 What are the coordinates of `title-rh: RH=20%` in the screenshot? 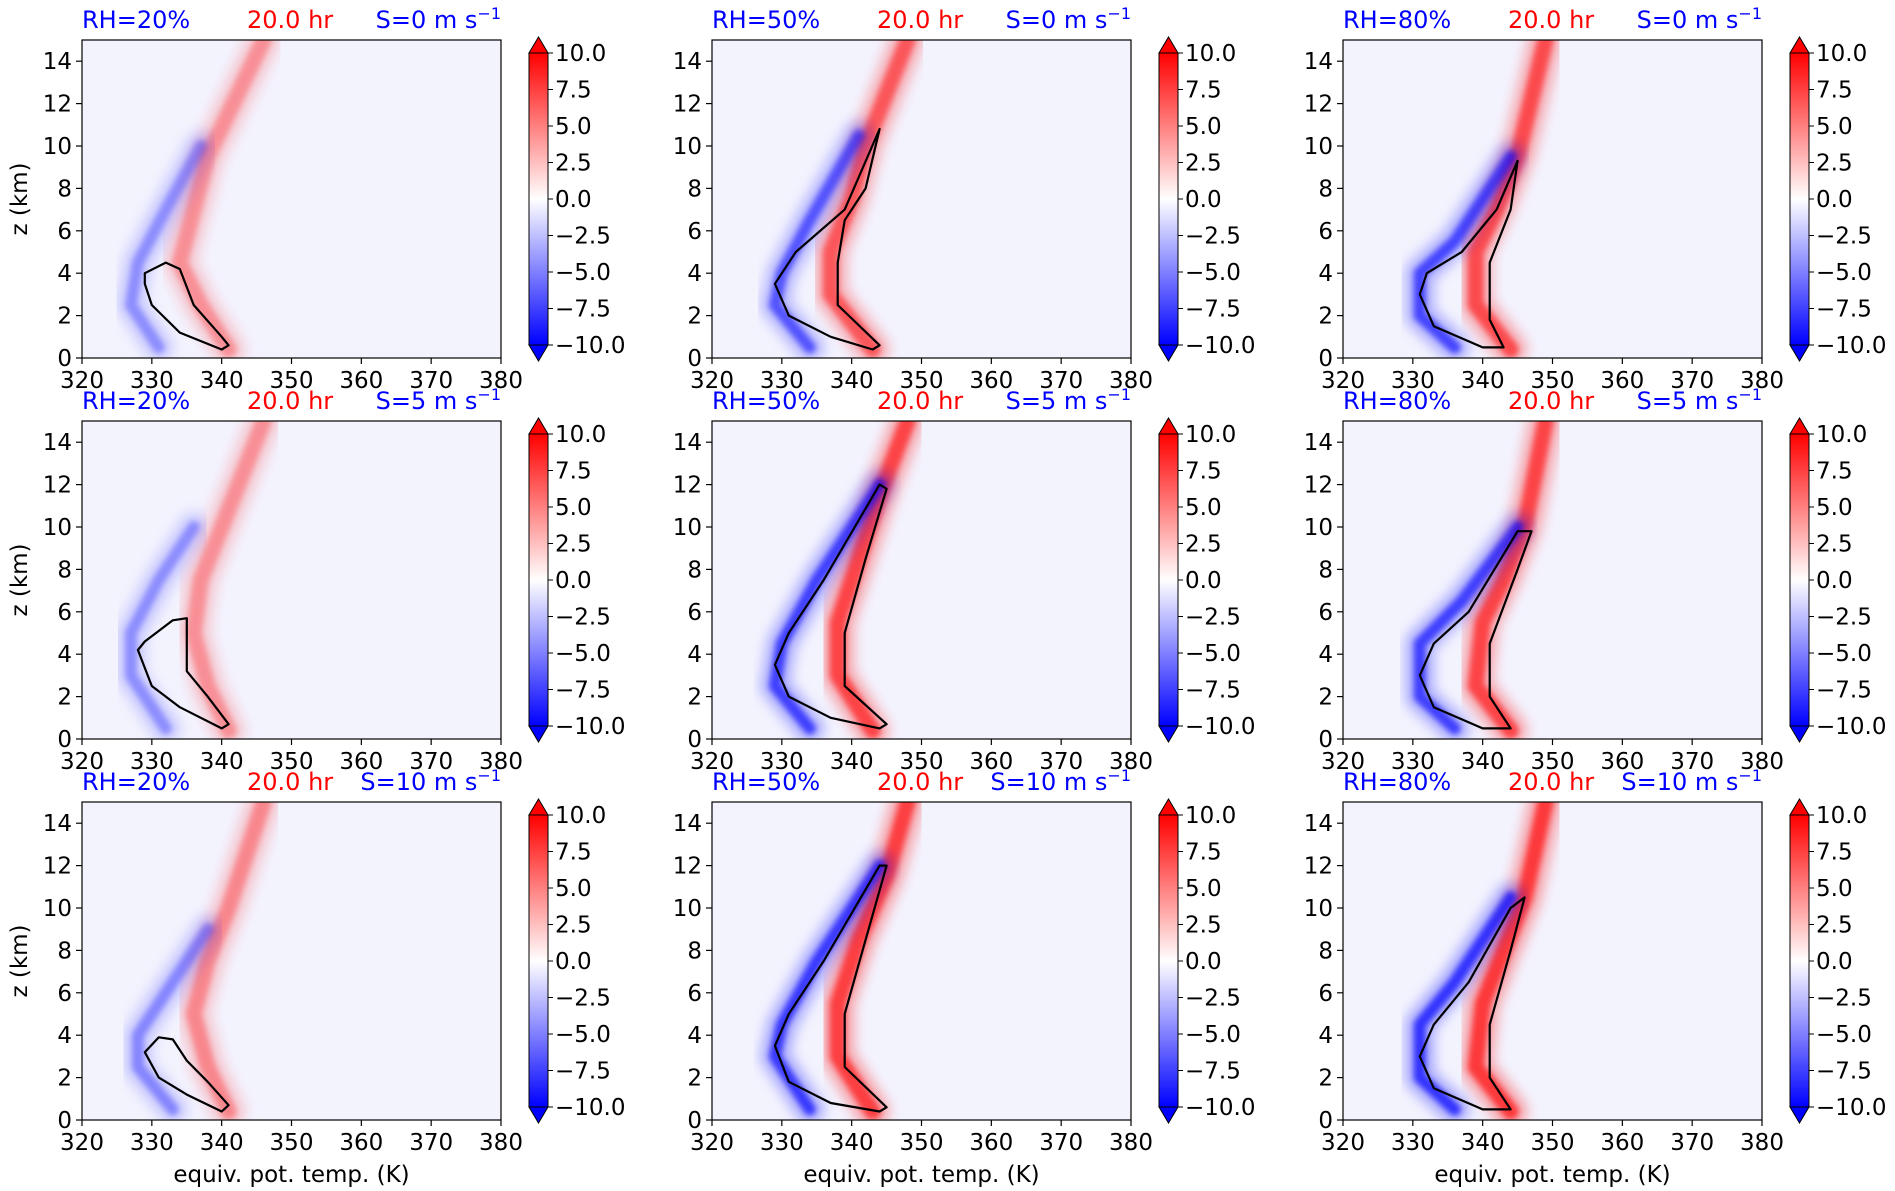 It's located at (136, 782).